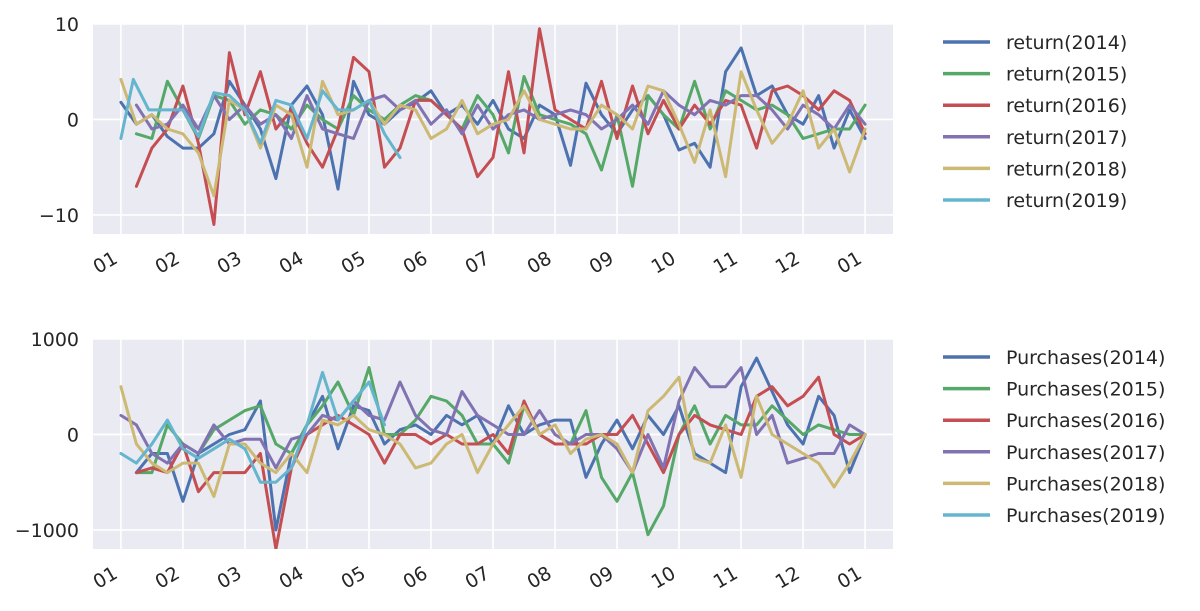 The width and height of the screenshot is (1200, 611). Describe the element at coordinates (664, 262) in the screenshot. I see `return-x-tick-label: 10` at that location.